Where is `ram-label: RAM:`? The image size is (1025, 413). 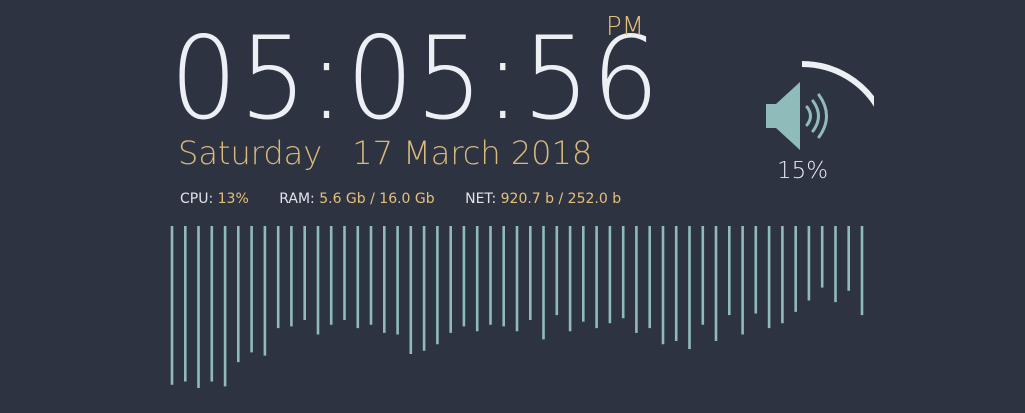 ram-label: RAM: is located at coordinates (297, 199).